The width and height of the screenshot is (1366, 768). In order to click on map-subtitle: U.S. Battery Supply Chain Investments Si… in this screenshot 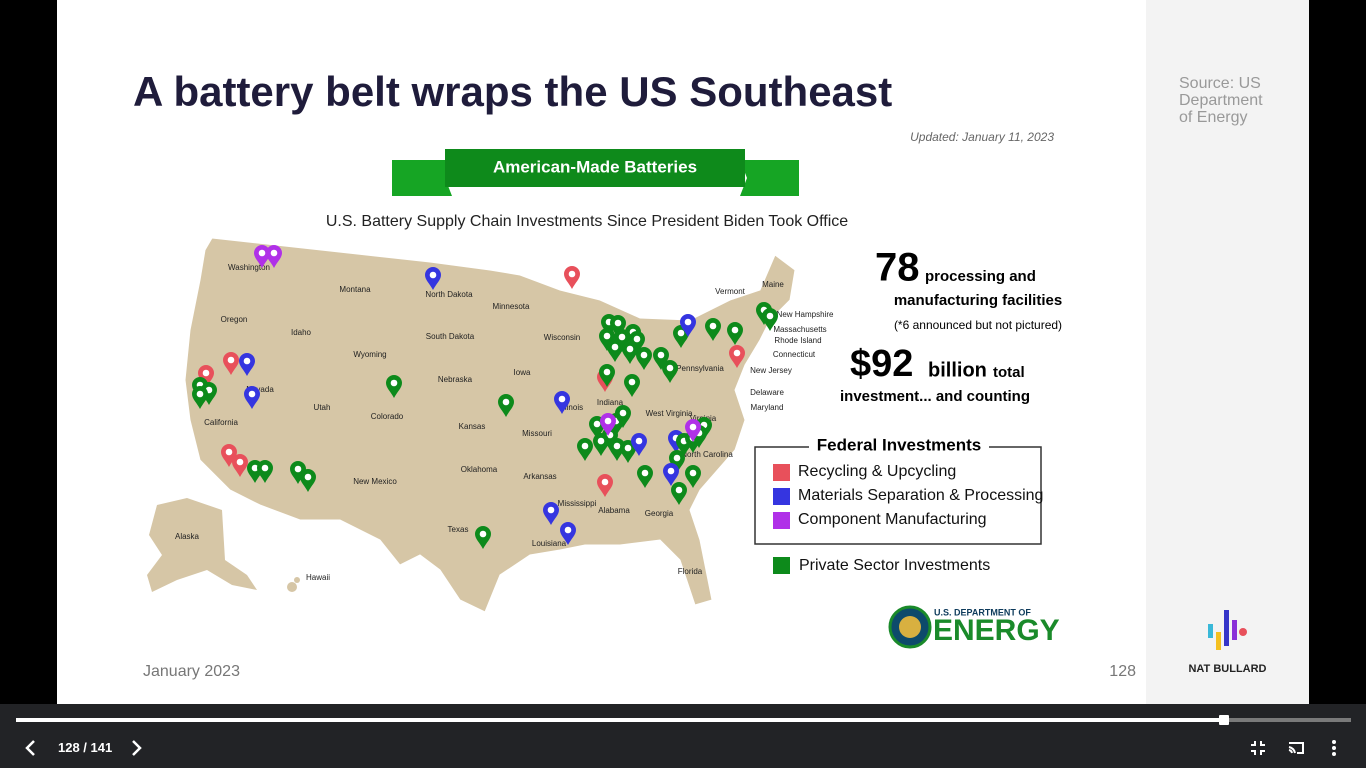, I will do `click(587, 221)`.